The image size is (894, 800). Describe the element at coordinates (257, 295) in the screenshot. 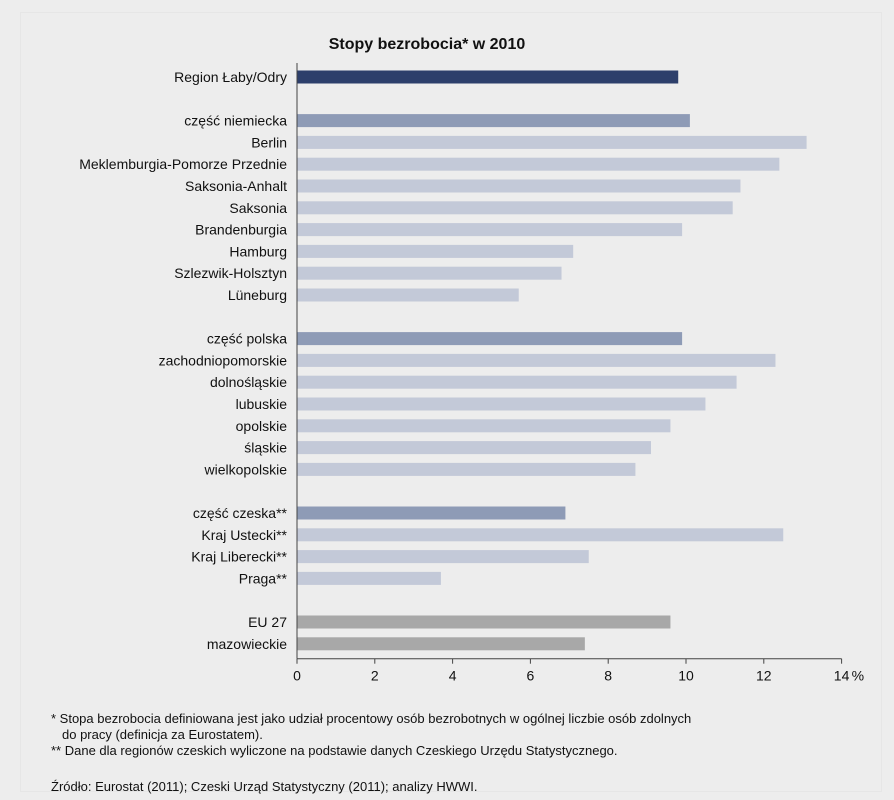

I see `category-label: Lüneburg` at that location.